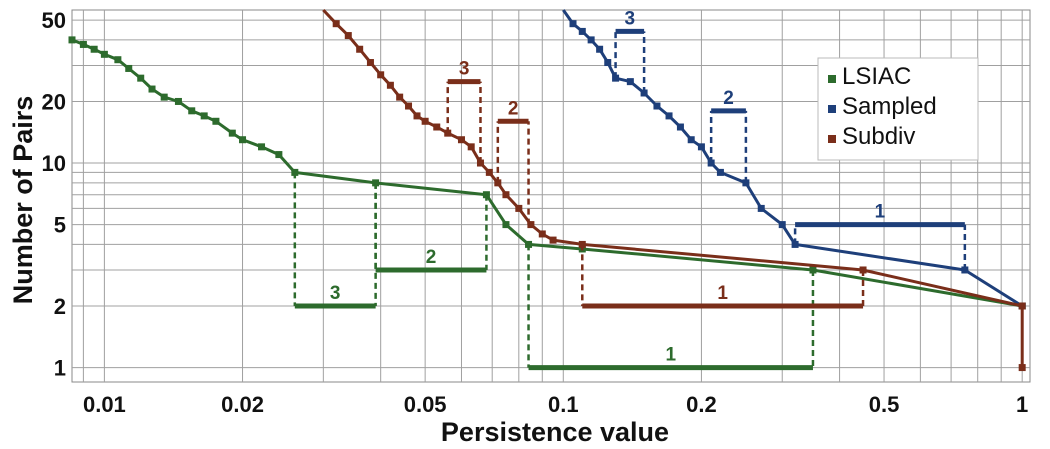 The height and width of the screenshot is (449, 1050). I want to click on y-tick-label: 2, so click(60, 306).